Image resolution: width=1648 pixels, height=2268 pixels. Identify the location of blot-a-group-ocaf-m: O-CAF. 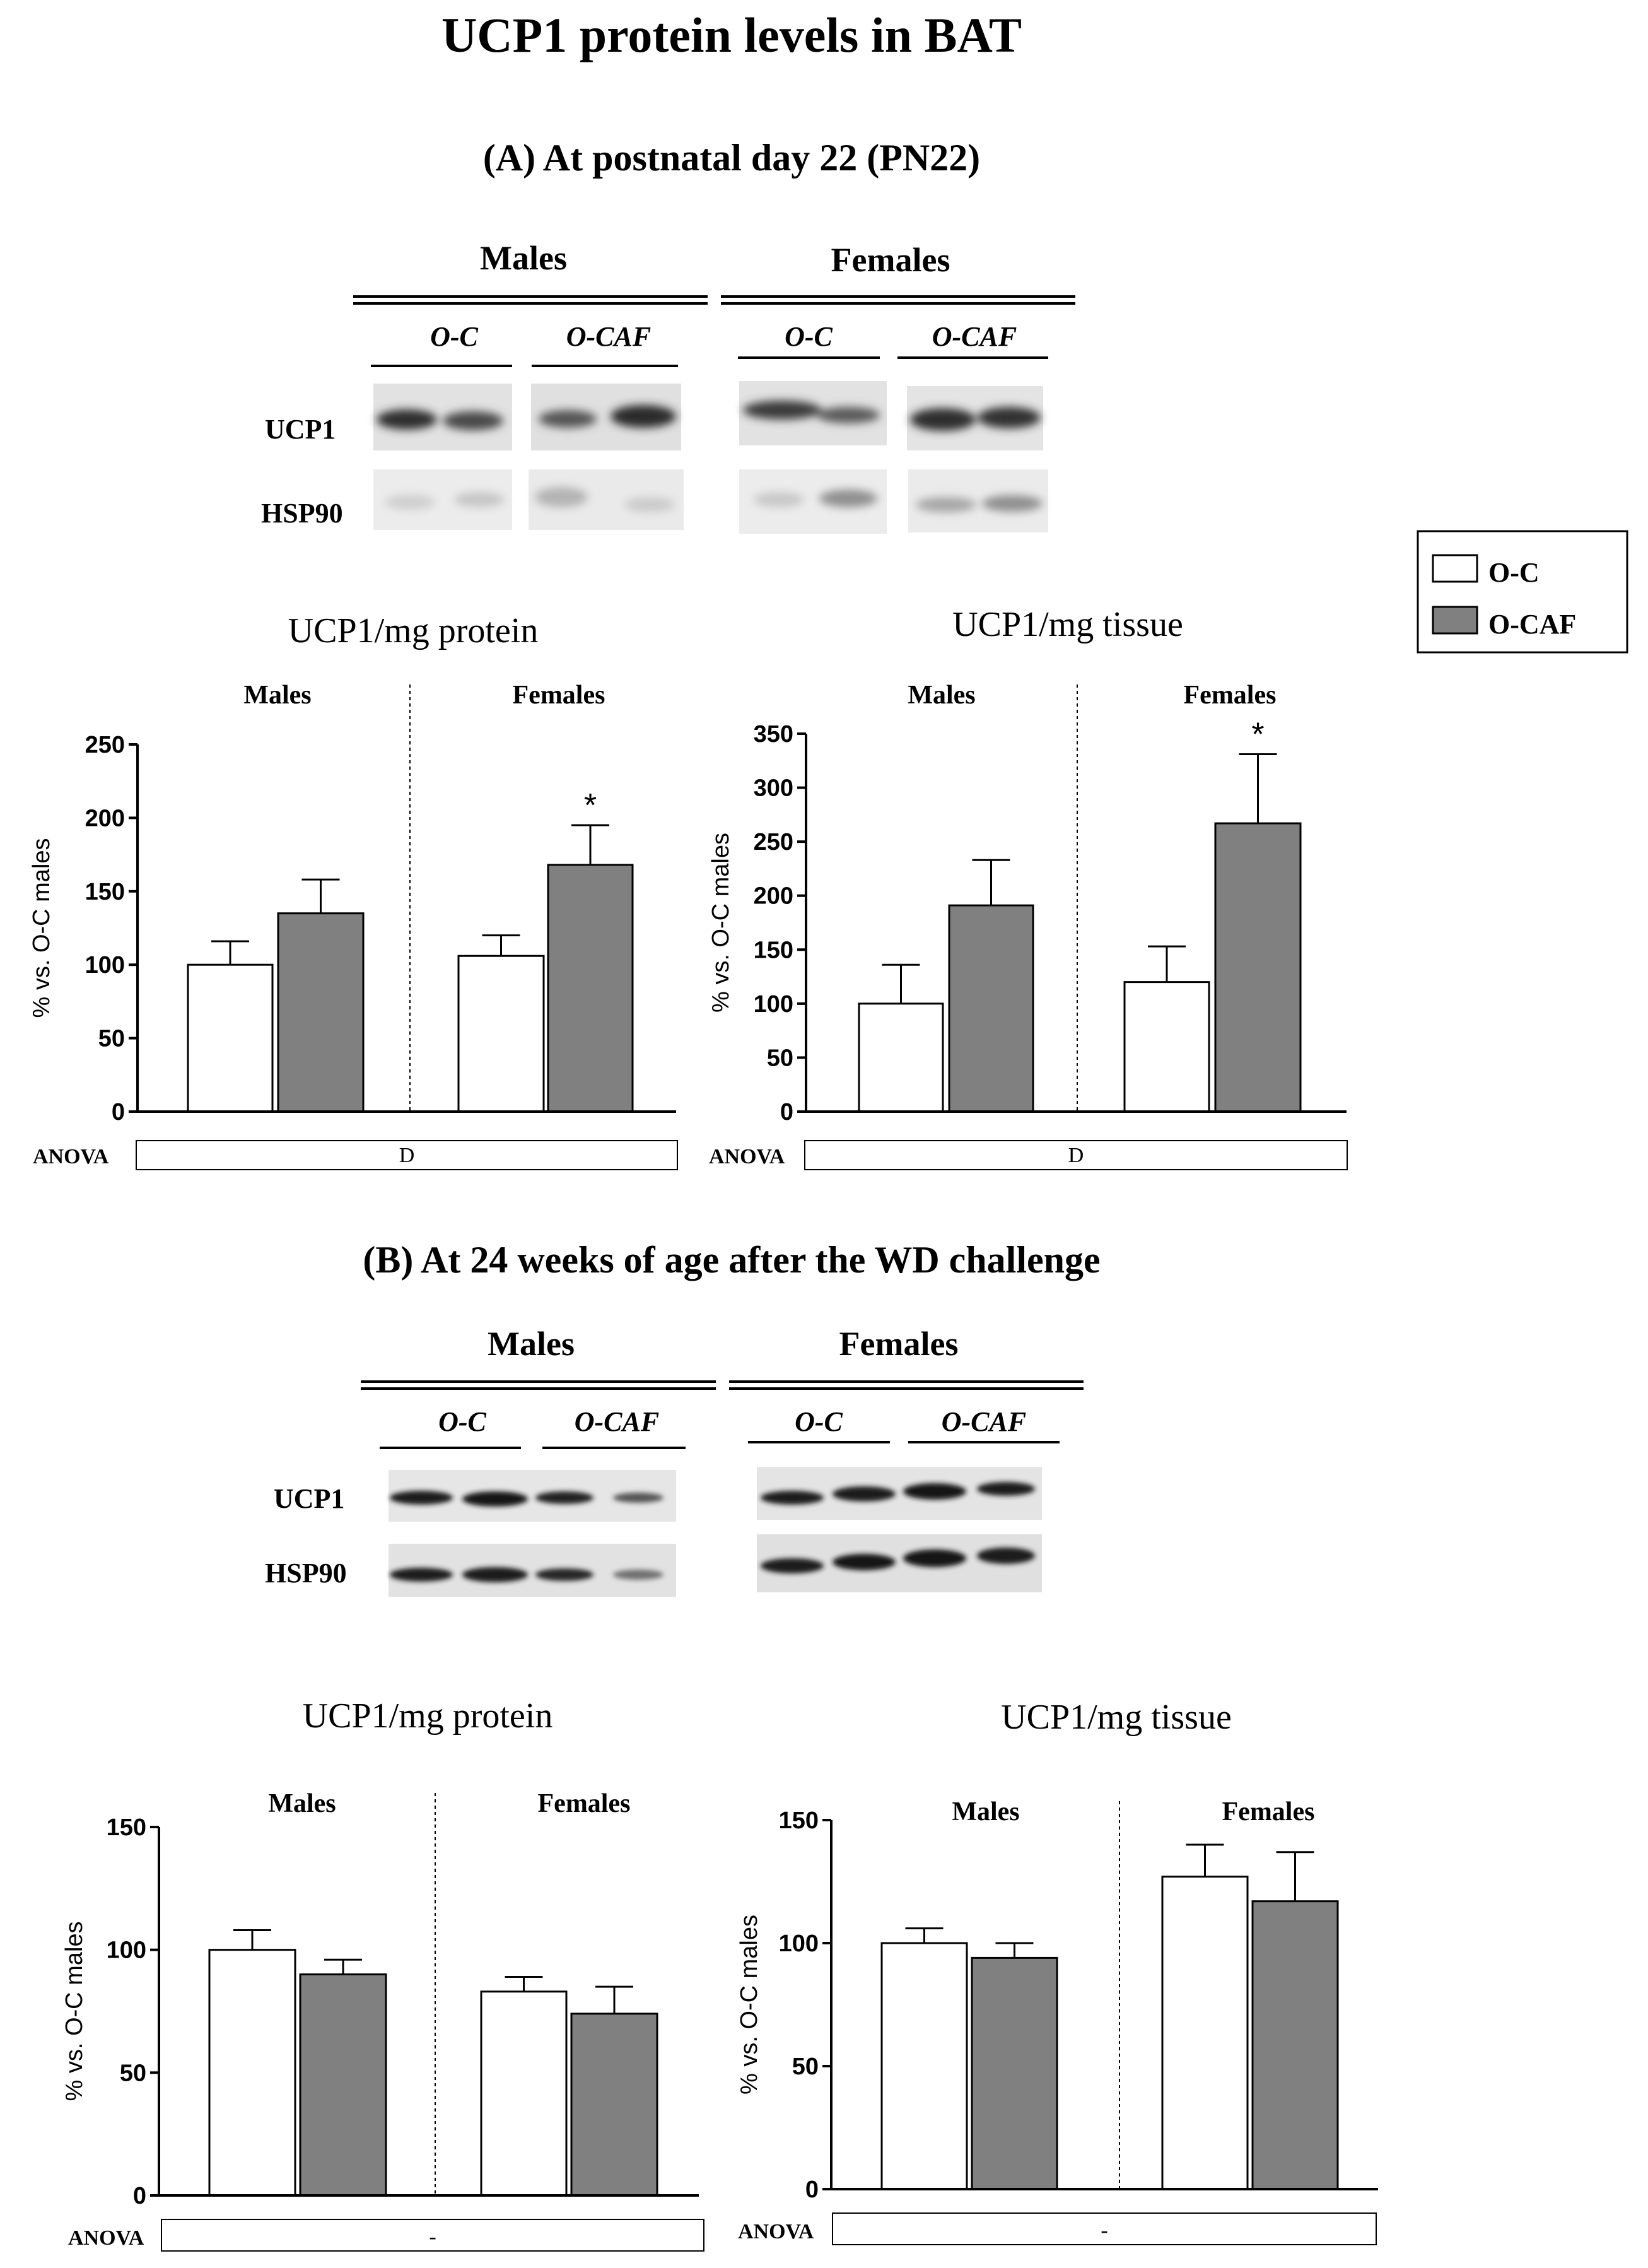
(608, 336).